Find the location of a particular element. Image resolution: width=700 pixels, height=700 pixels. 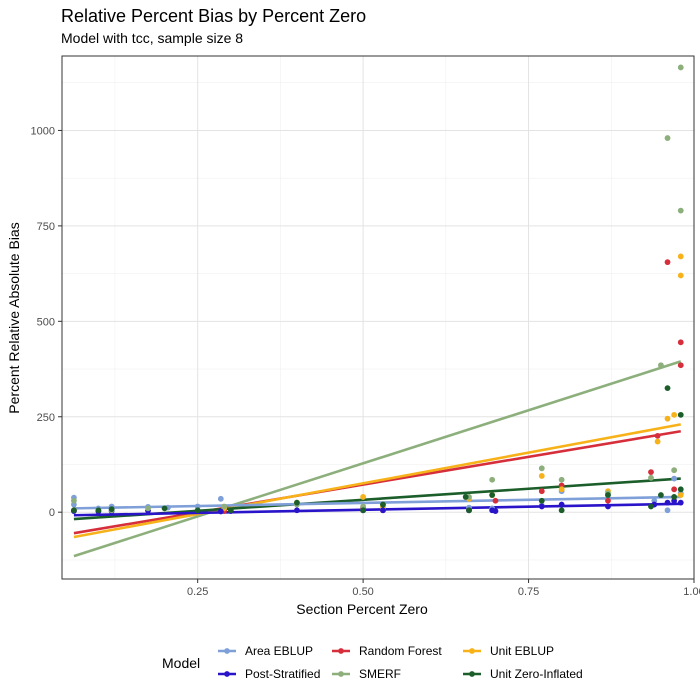

legend-label: Random Forest is located at coordinates (400, 651).